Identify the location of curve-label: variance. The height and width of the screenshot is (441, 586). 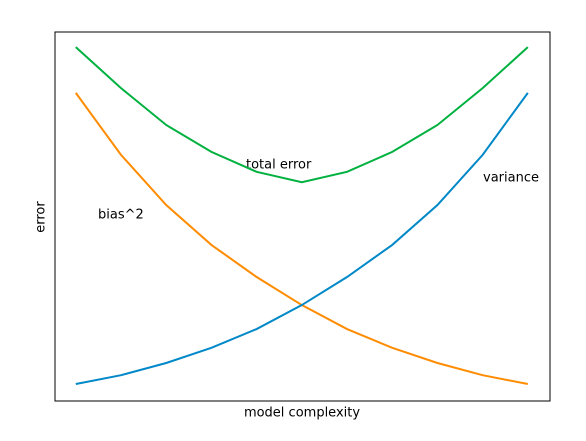
(511, 178).